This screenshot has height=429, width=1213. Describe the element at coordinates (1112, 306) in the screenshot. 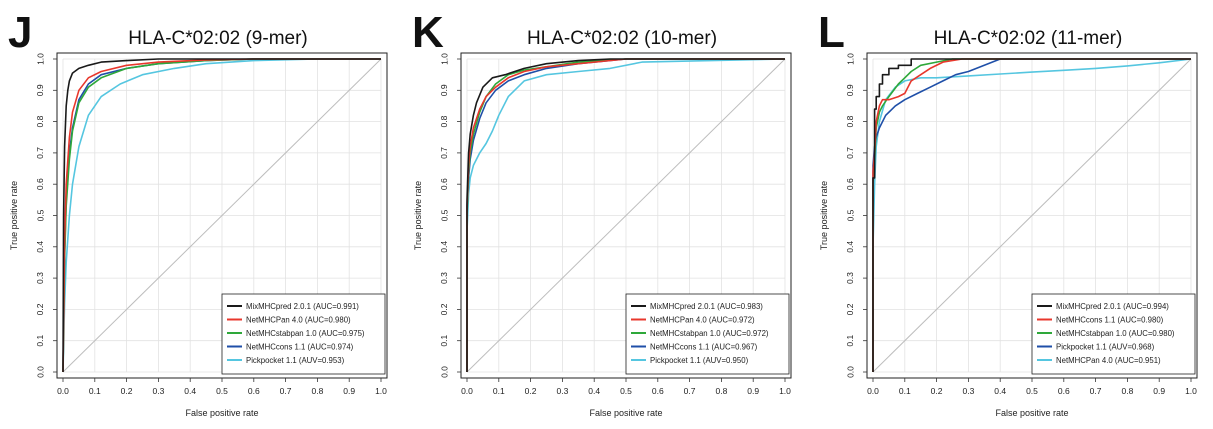

I see `legend-label: MixMHCpred 2.0.1 (AUC=0.994)` at that location.